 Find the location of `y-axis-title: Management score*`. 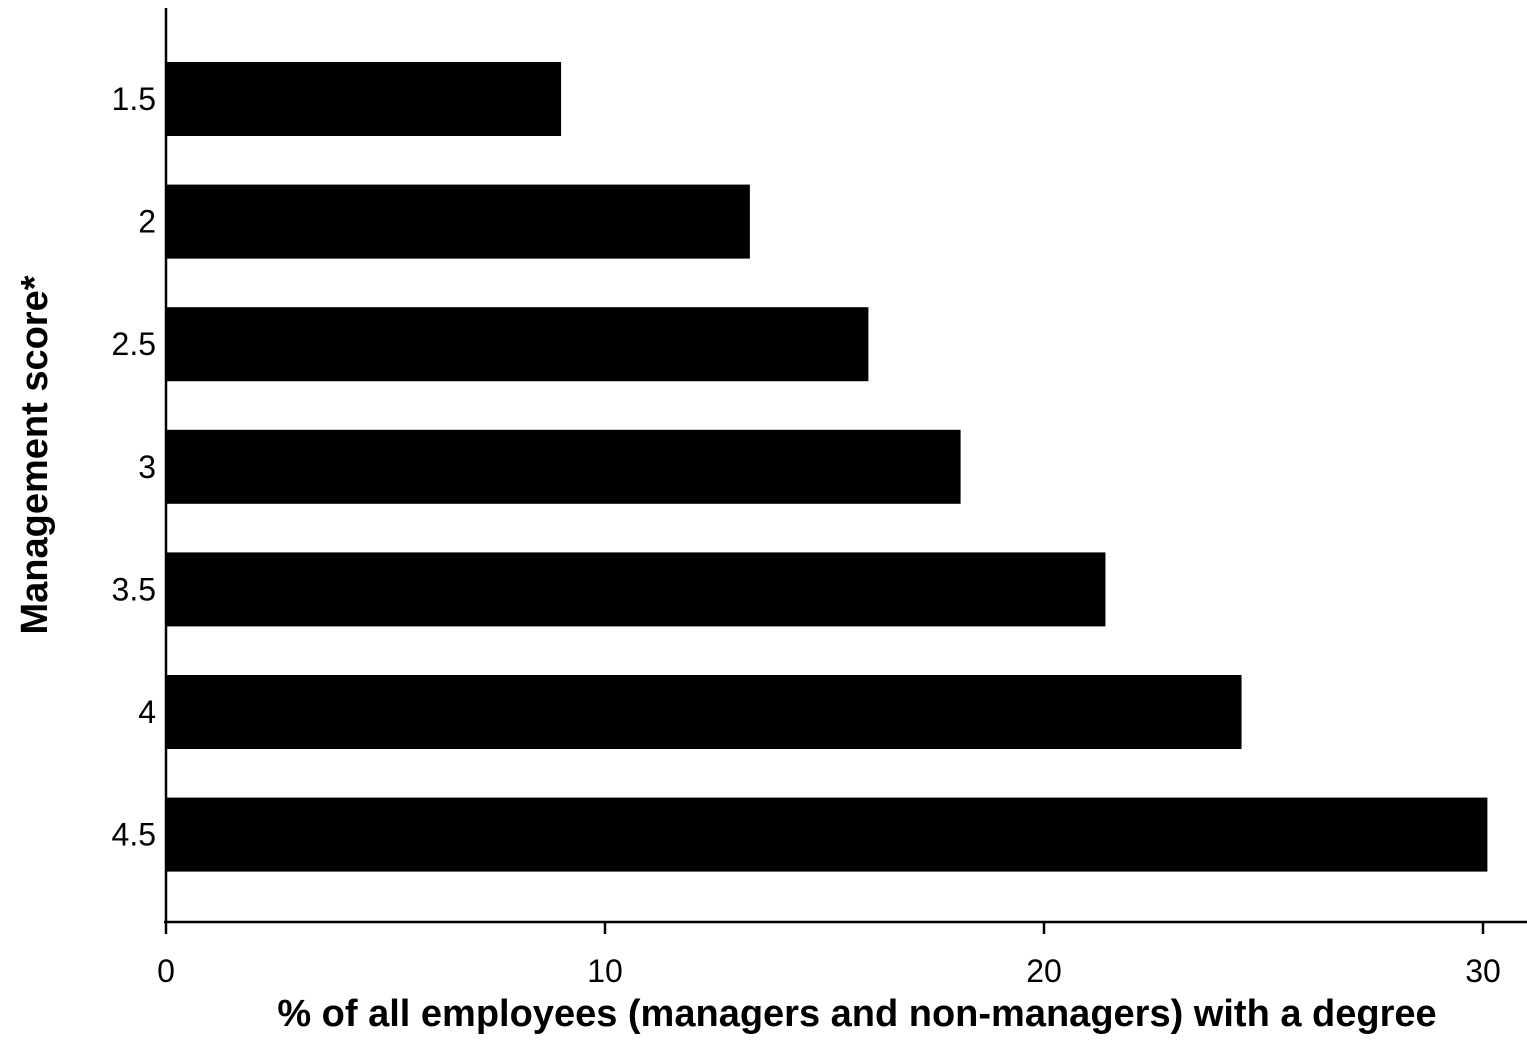

y-axis-title: Management score* is located at coordinates (35, 454).